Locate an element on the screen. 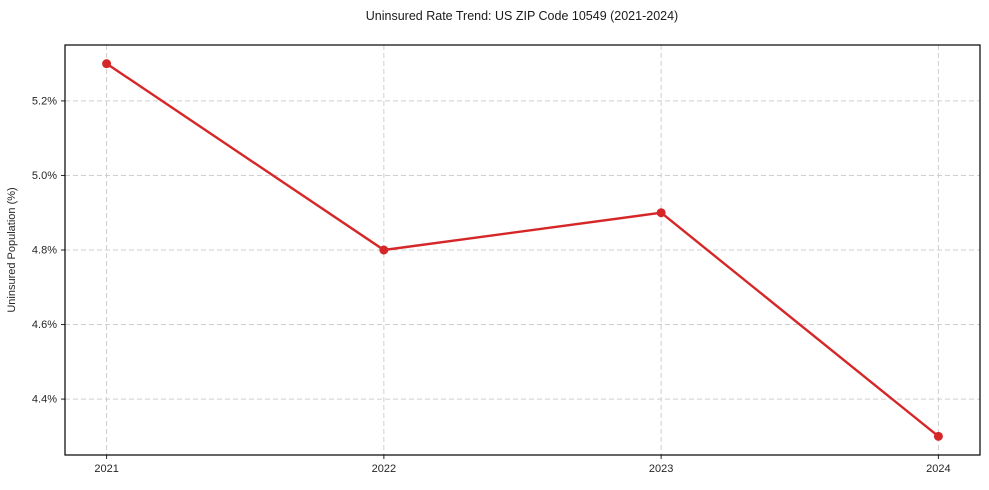  data-point-2024 is located at coordinates (938, 436).